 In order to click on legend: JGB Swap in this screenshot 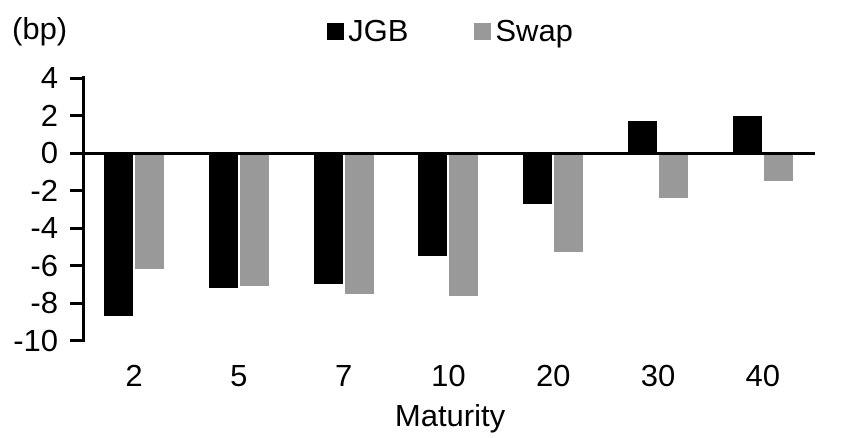, I will do `click(450, 31)`.